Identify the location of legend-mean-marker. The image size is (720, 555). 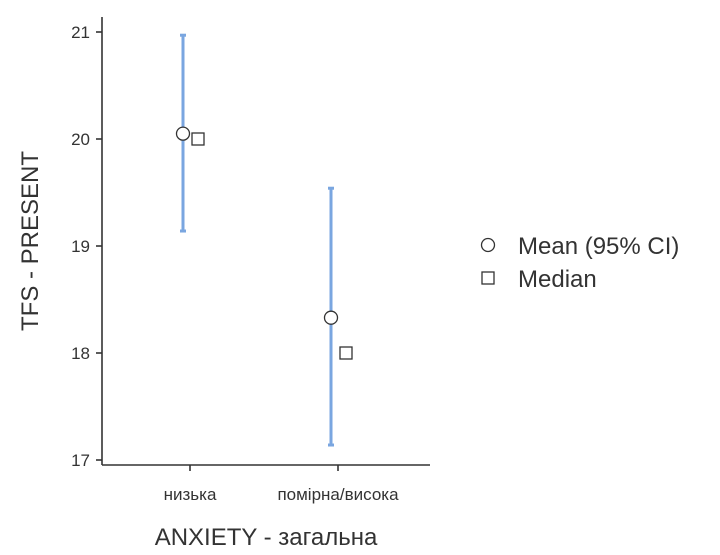
(488, 245).